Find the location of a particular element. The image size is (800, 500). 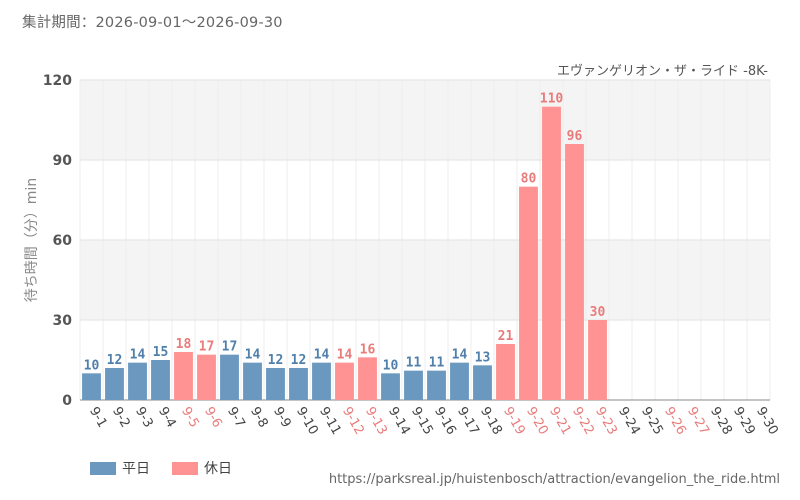

y-tick-label: 30 is located at coordinates (63, 321).